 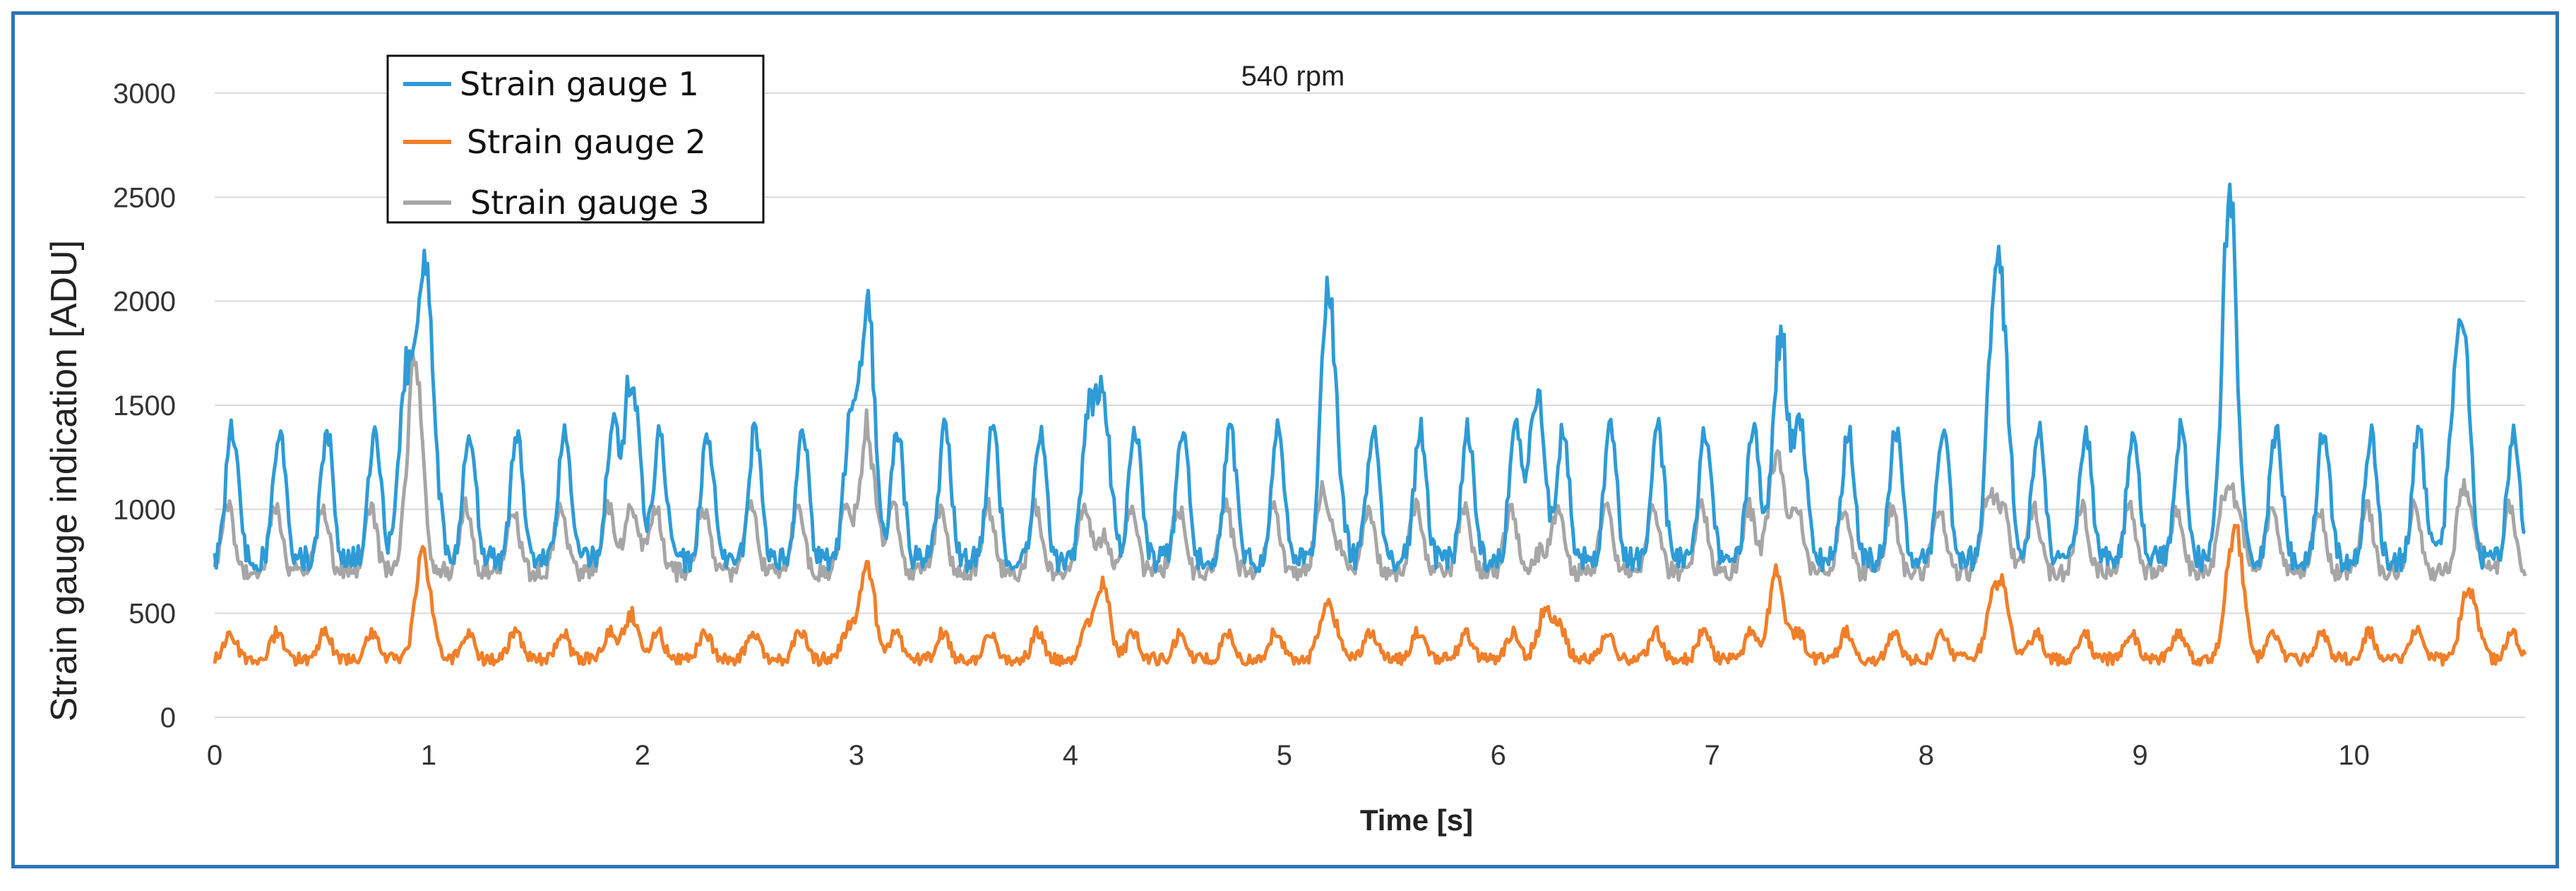 What do you see at coordinates (2140, 755) in the screenshot?
I see `x-tick-label: 9` at bounding box center [2140, 755].